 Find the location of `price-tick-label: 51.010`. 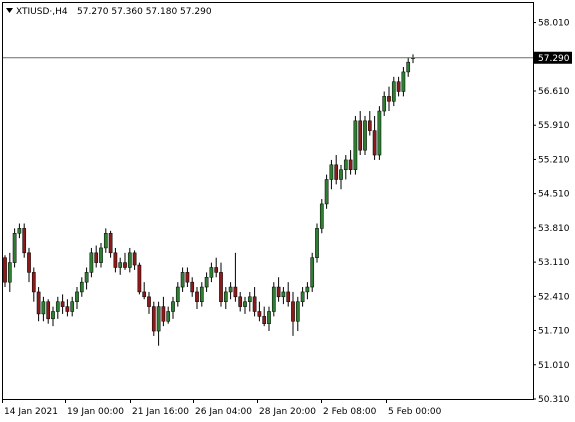

price-tick-label: 51.010 is located at coordinates (554, 366).